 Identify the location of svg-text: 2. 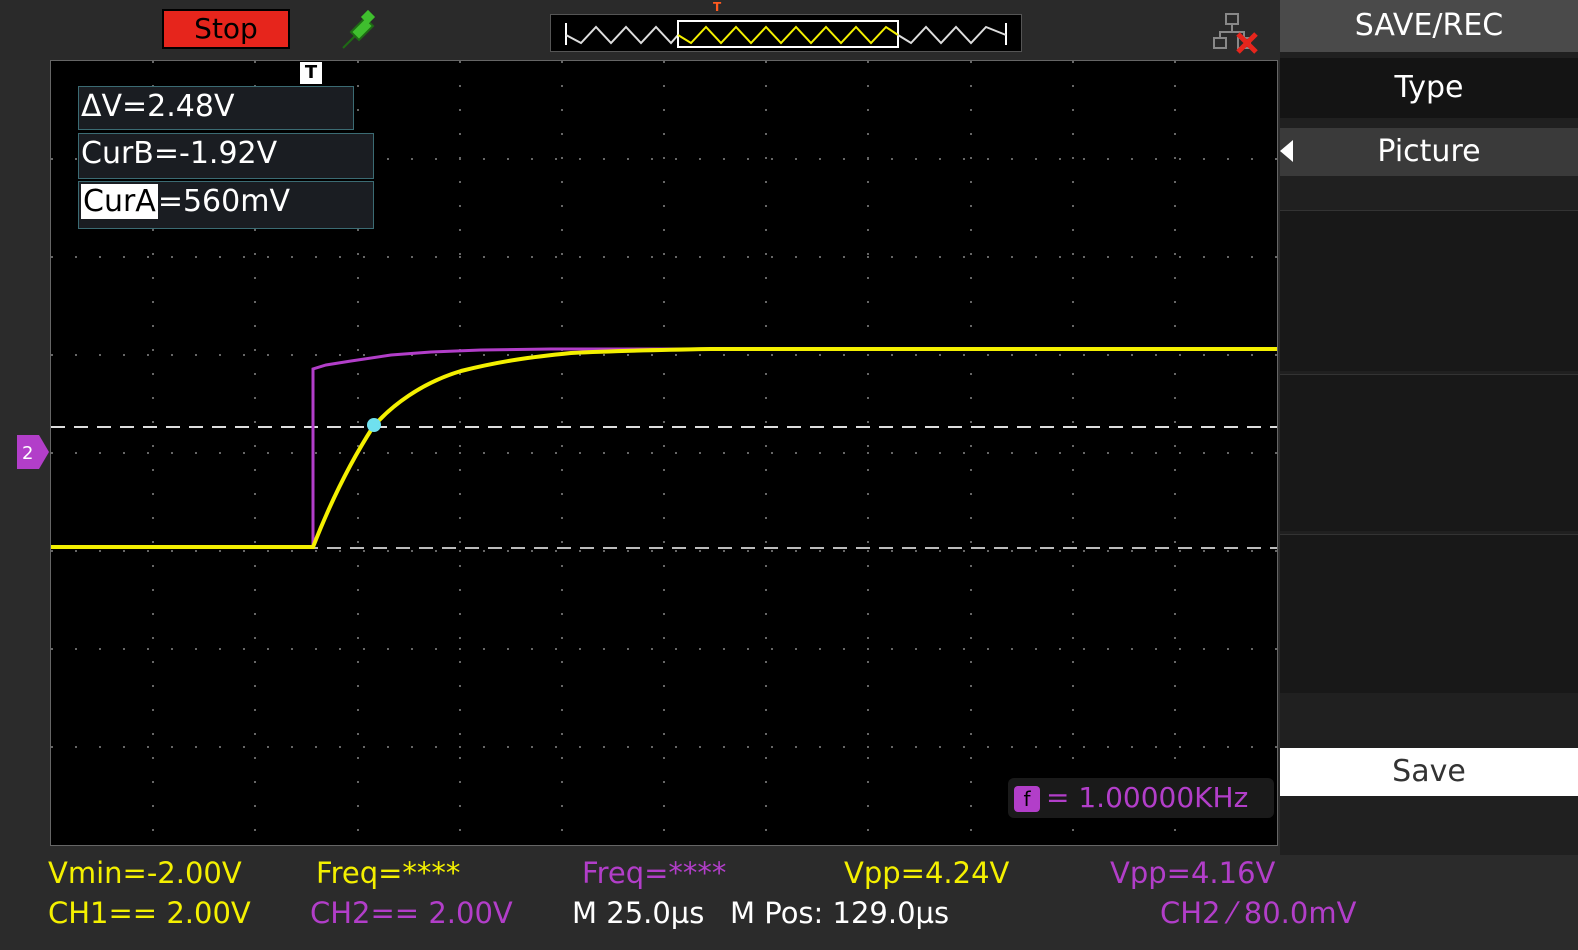
(27, 453).